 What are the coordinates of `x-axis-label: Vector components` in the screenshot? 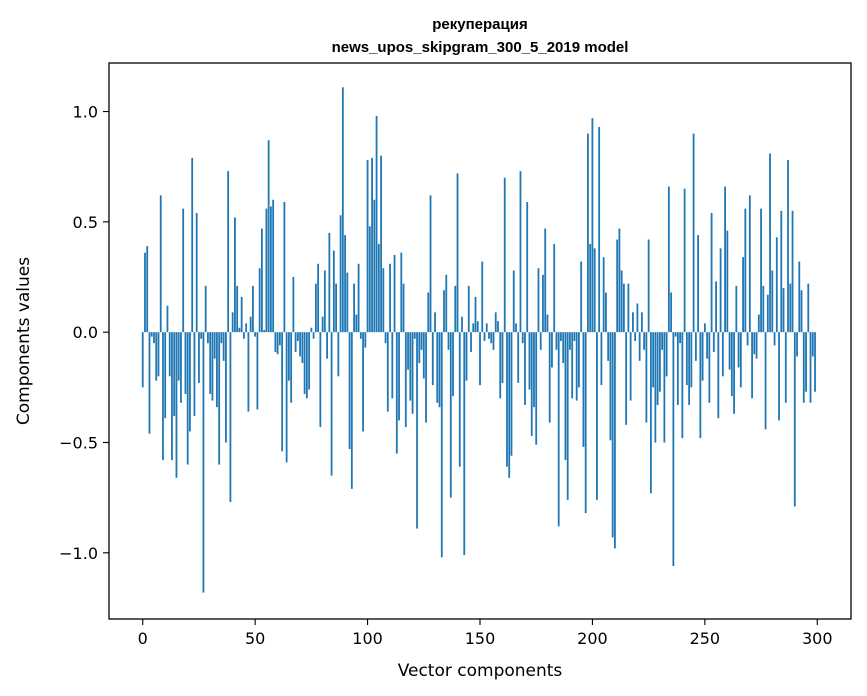 It's located at (480, 671).